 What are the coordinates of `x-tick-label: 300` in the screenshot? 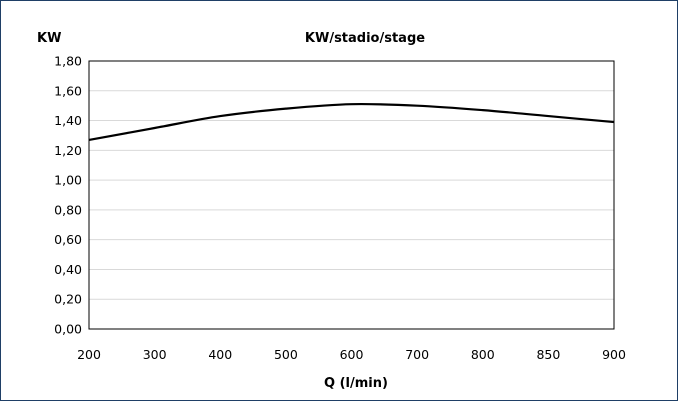 It's located at (155, 354).